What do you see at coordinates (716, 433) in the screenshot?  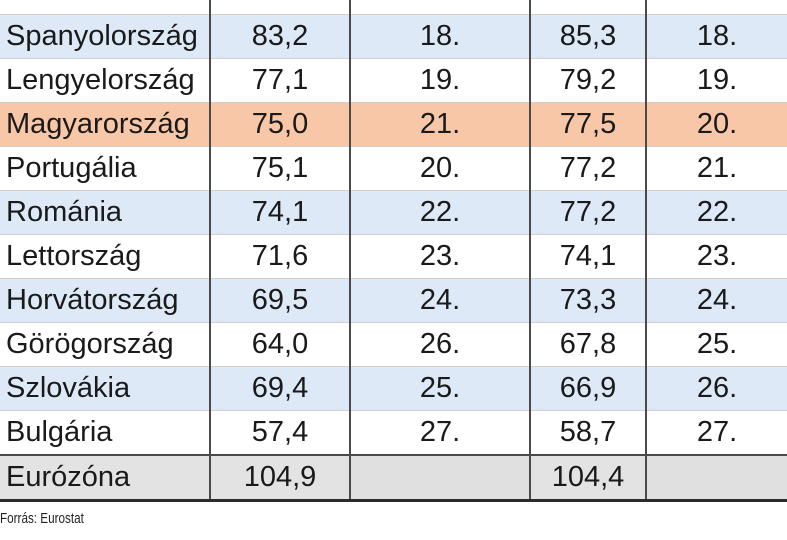 I see `cell-rank-2: 27.` at bounding box center [716, 433].